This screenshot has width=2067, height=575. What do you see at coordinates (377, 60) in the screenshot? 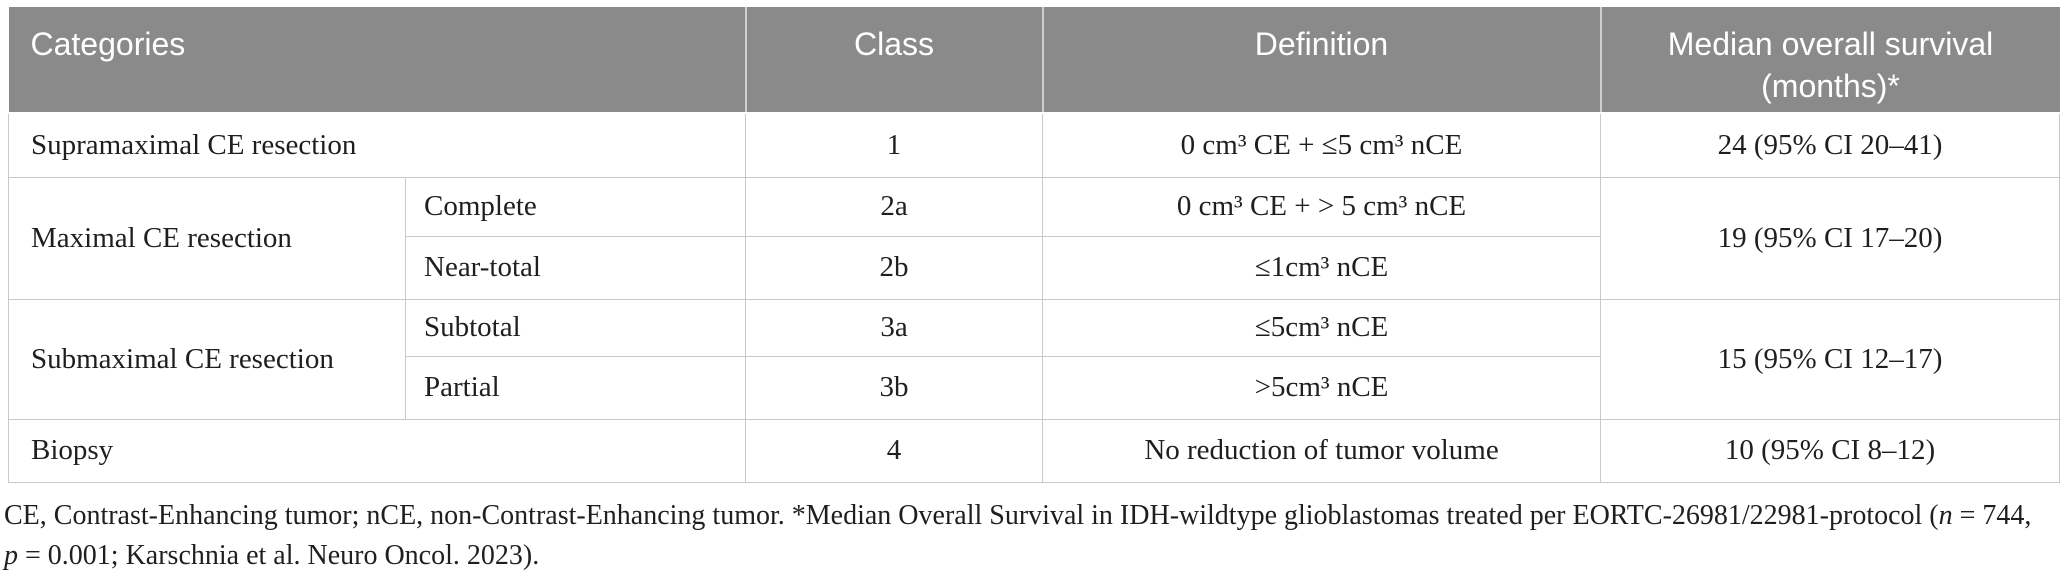
I see `col-header-categories: Categories` at bounding box center [377, 60].